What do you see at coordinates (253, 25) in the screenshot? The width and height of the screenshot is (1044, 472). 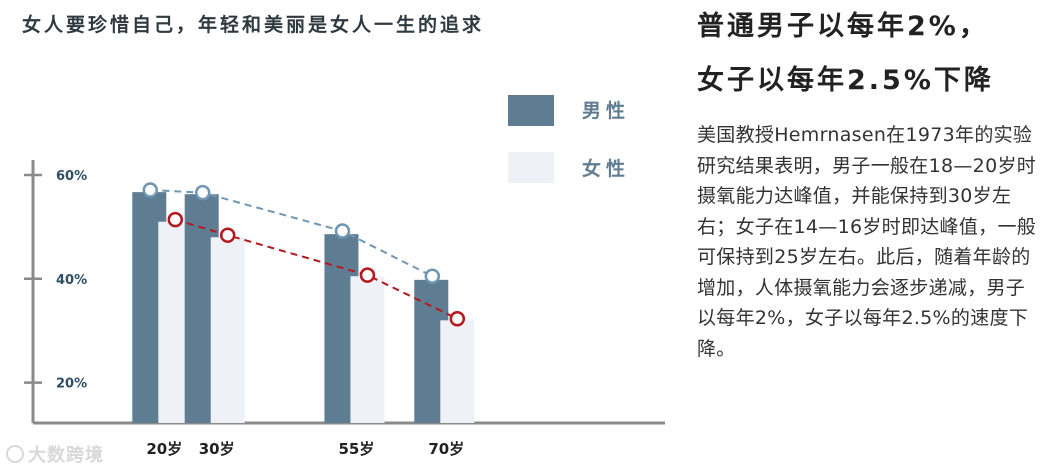 I see `chart-title: 女人要珍惜自己，年轻和美丽是女人一生的追求` at bounding box center [253, 25].